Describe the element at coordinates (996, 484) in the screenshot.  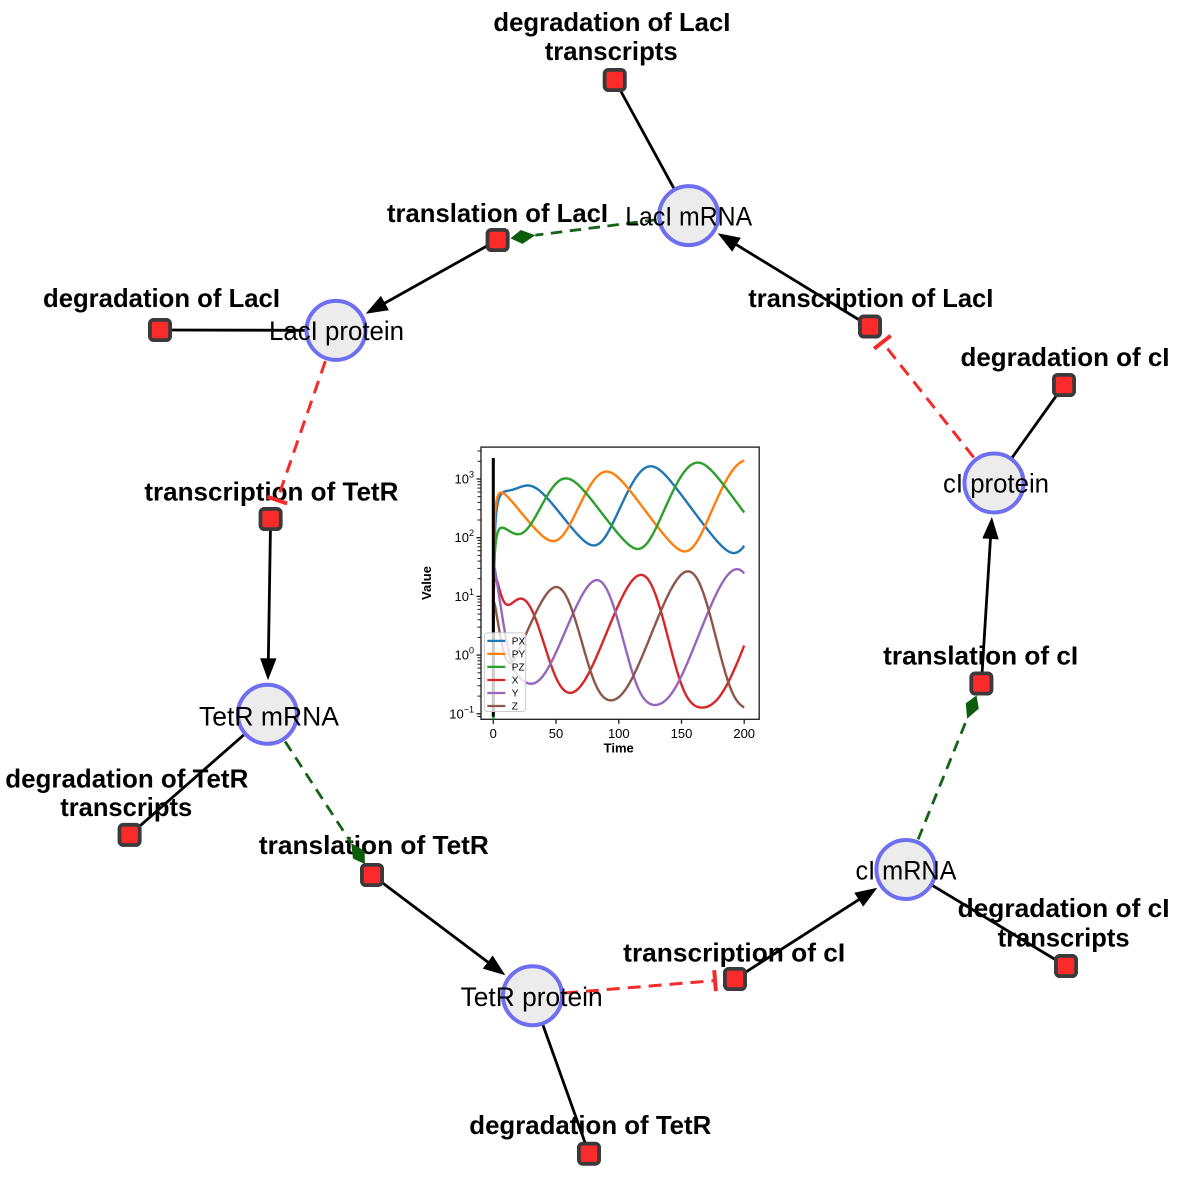
I see `svg-text: cI protein` at that location.